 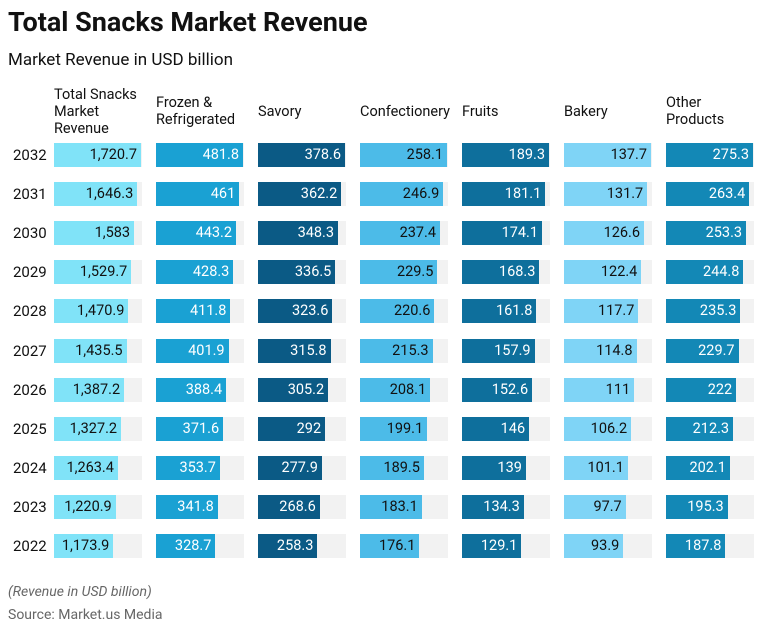 I want to click on value-label: 189.3, so click(x=526, y=154).